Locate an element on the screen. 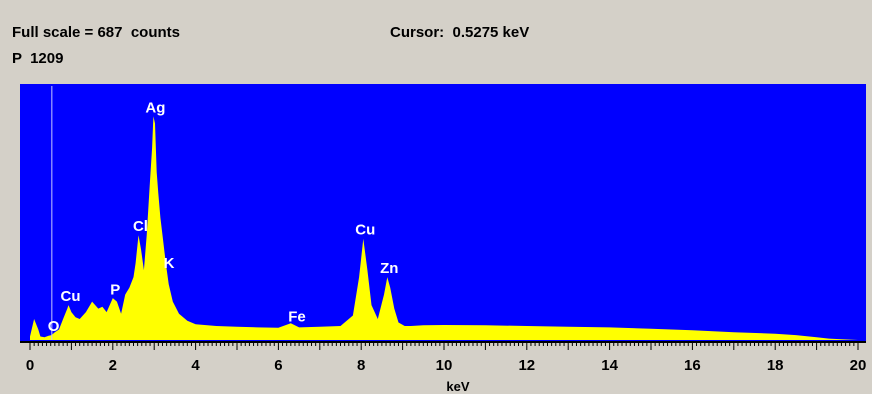  peak-label: Fe is located at coordinates (297, 316).